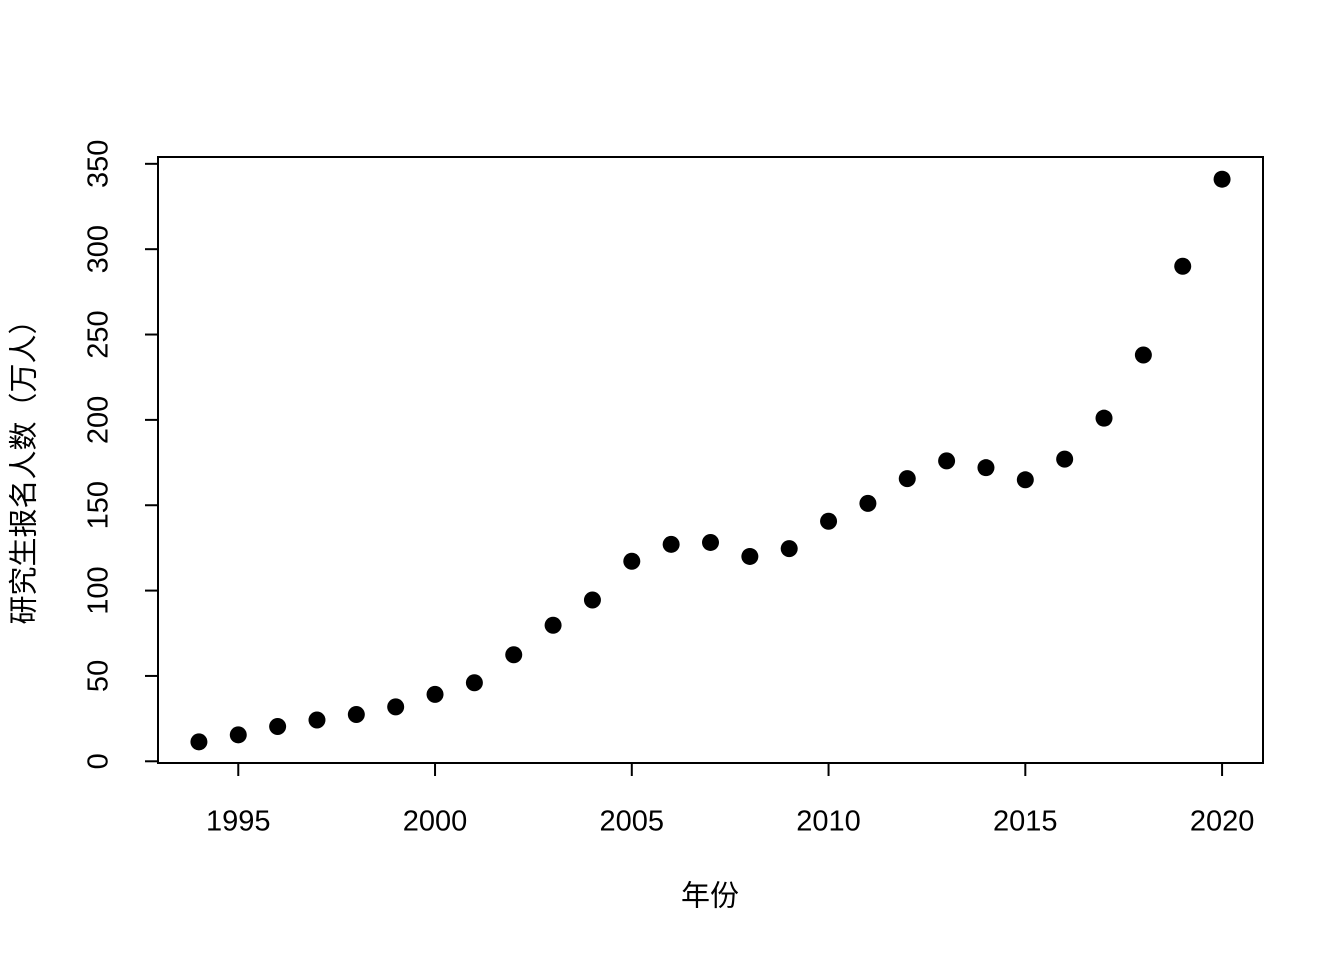 The image size is (1344, 960). I want to click on y-tick-label: 250, so click(99, 334).